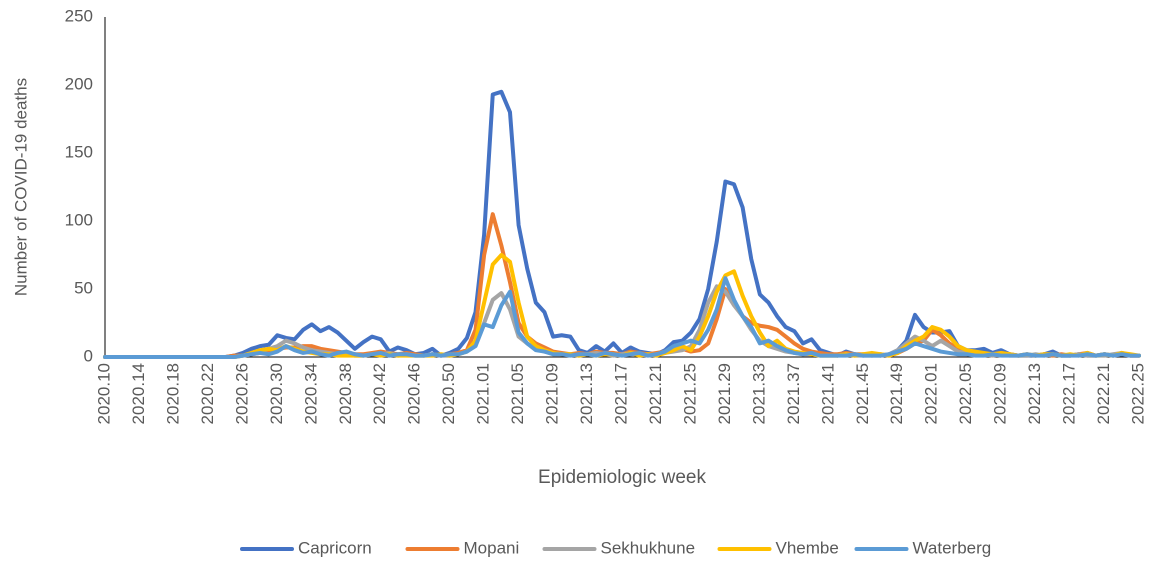 The height and width of the screenshot is (568, 1159). Describe the element at coordinates (103, 393) in the screenshot. I see `x-tick-label: 2020.10` at that location.